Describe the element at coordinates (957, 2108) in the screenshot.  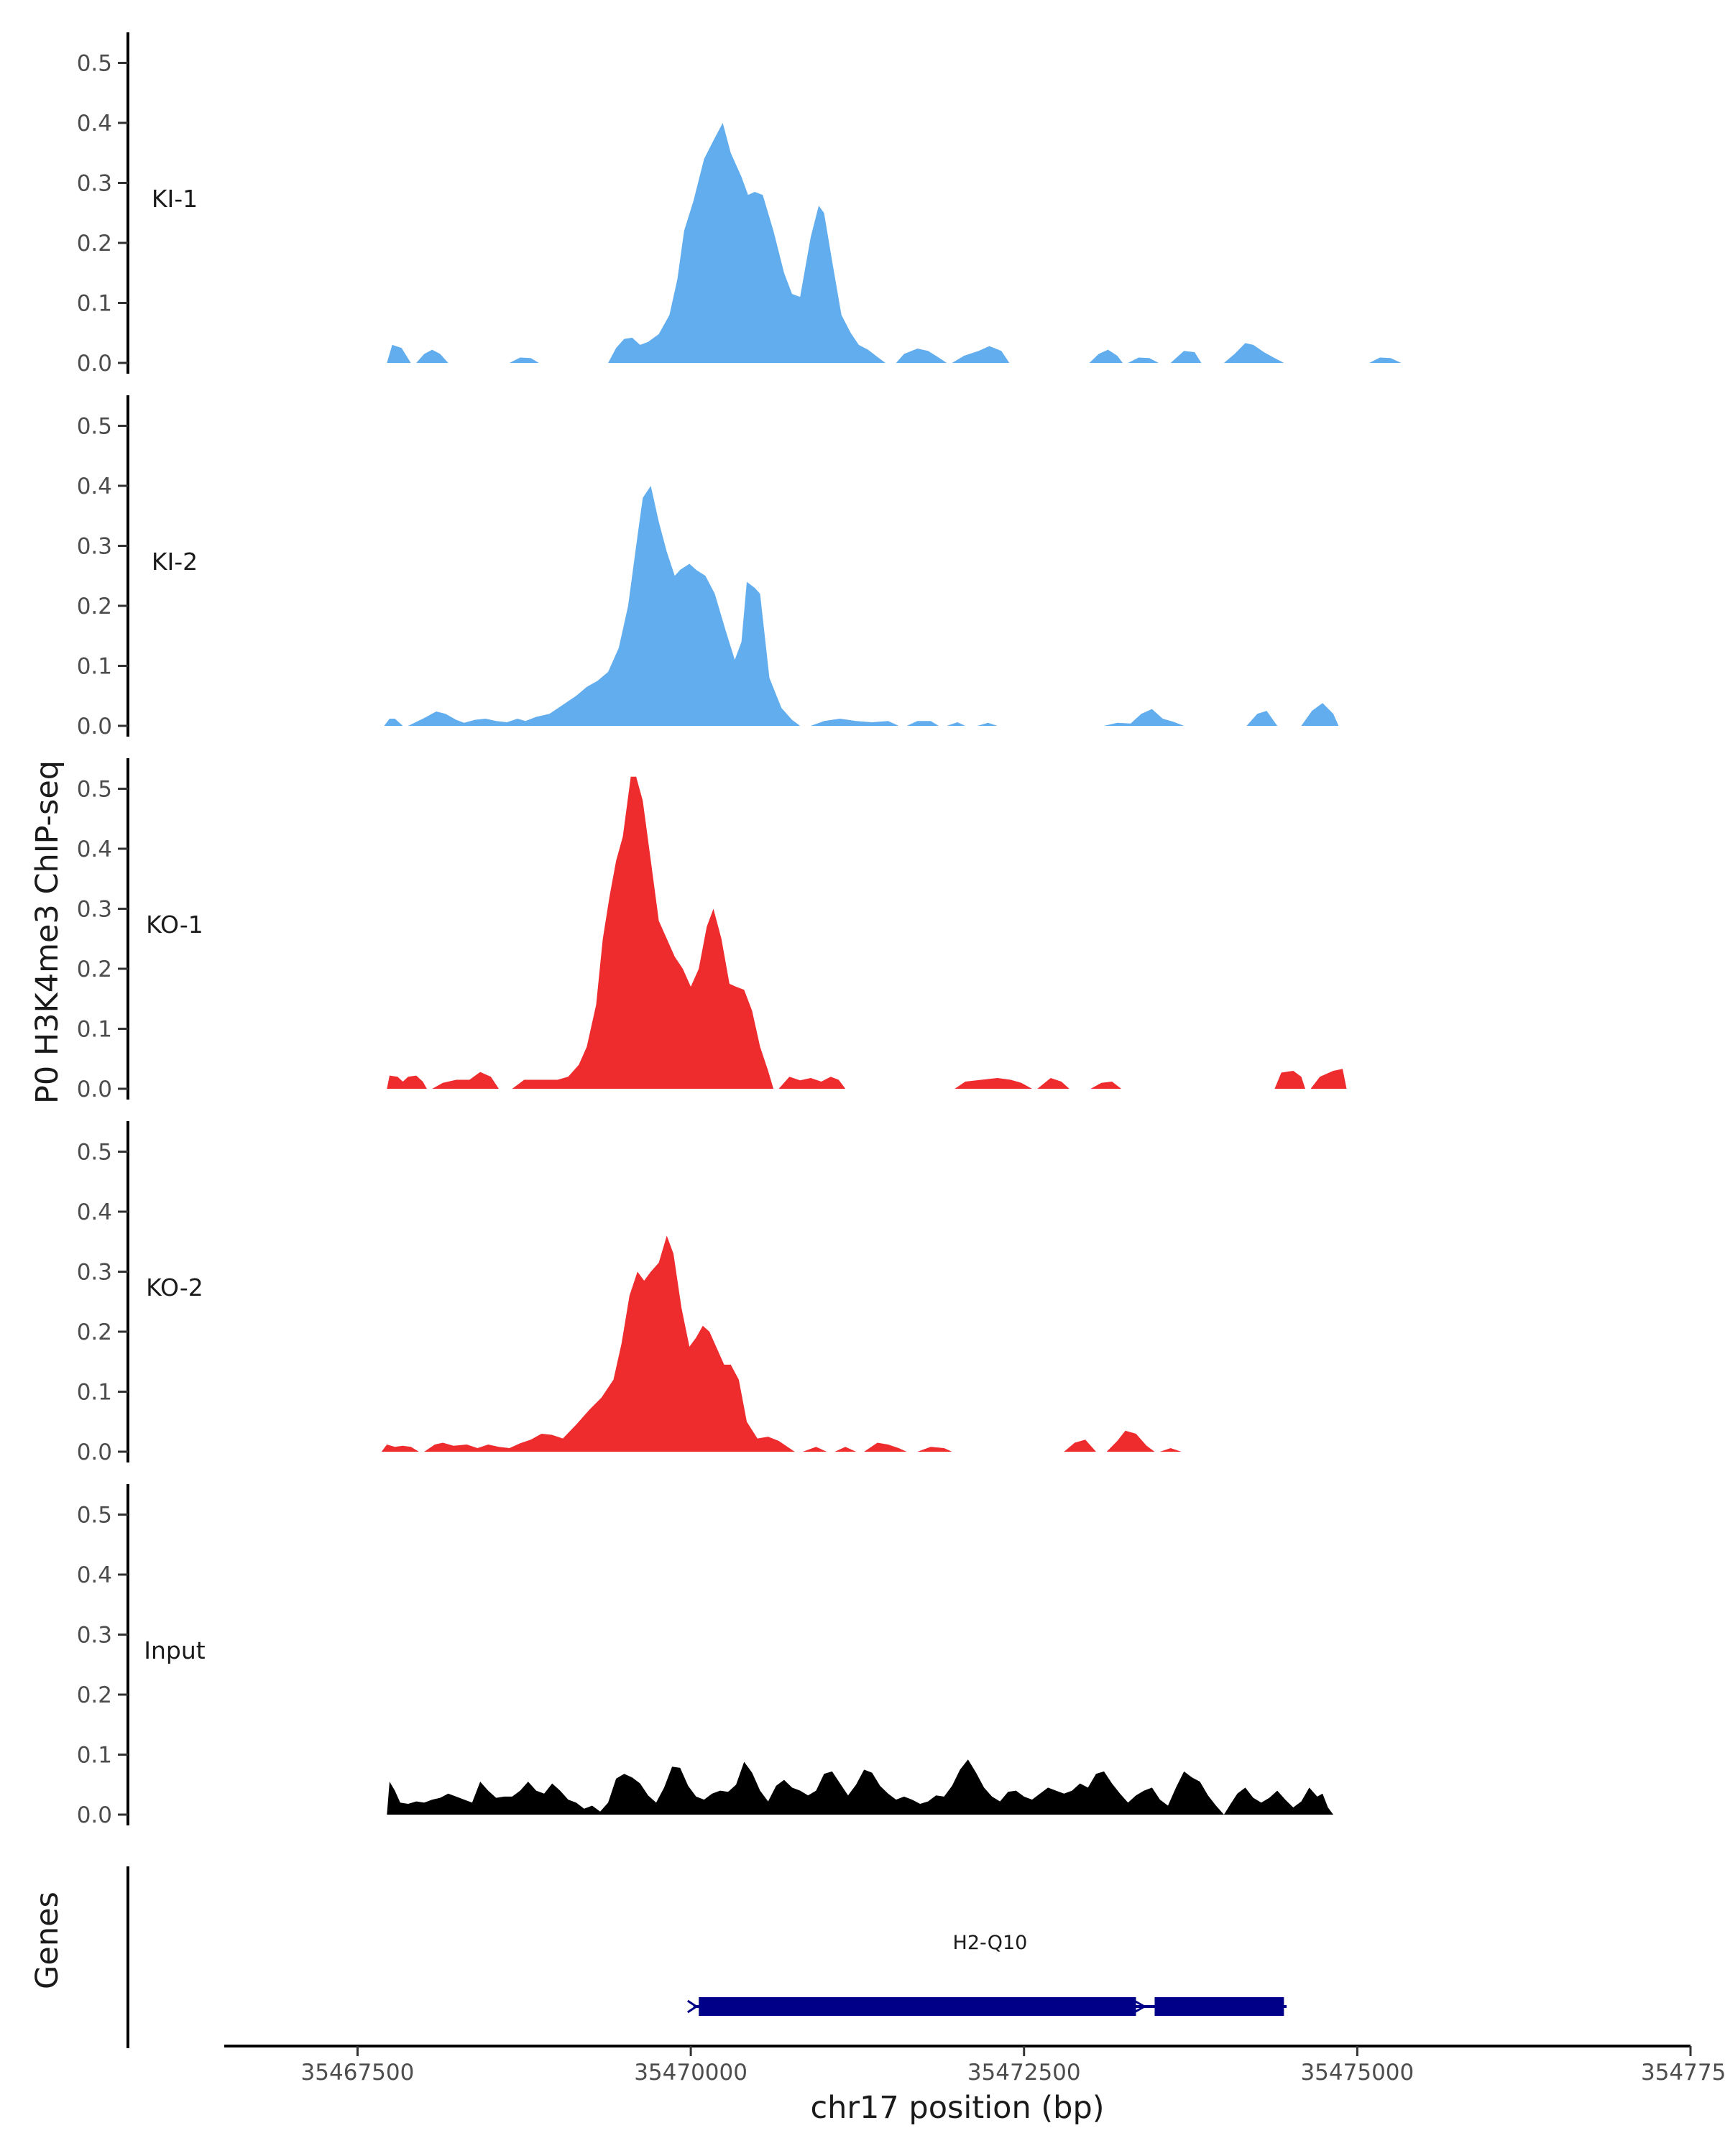
I see `x-axis-title: chr17 position (bp)` at that location.